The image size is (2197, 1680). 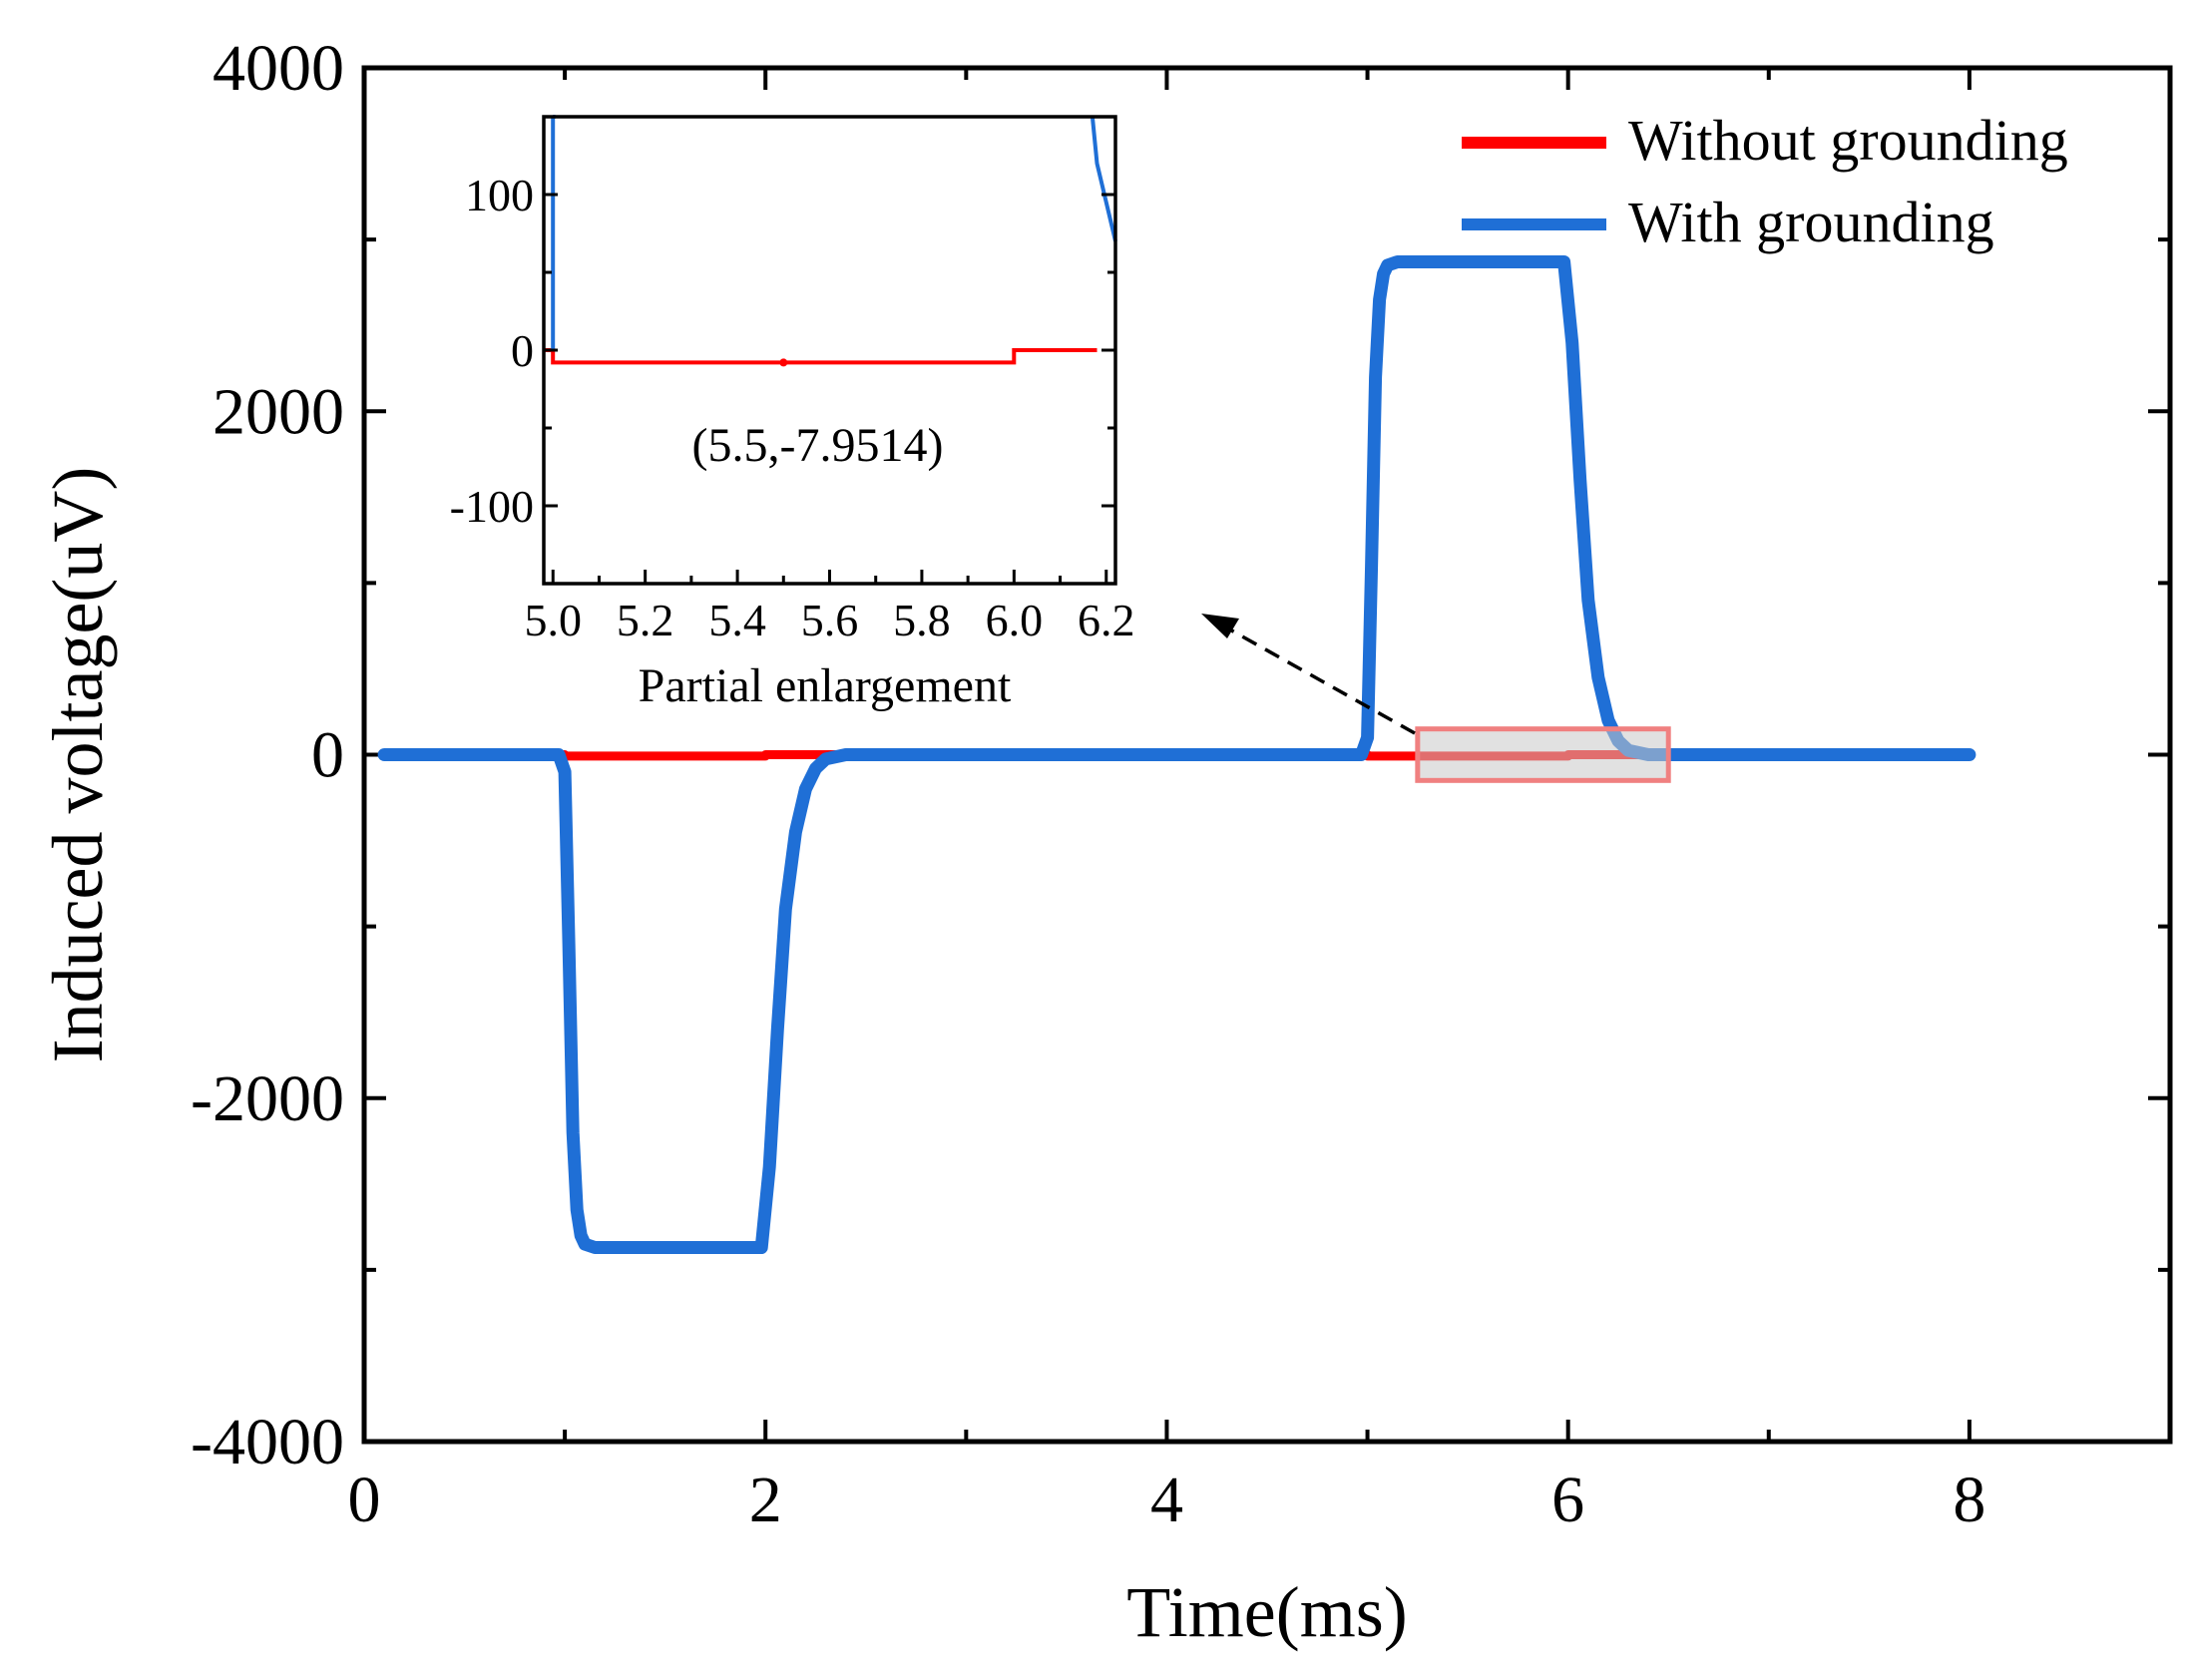 What do you see at coordinates (1543, 754) in the screenshot?
I see `zoom-highlight-box` at bounding box center [1543, 754].